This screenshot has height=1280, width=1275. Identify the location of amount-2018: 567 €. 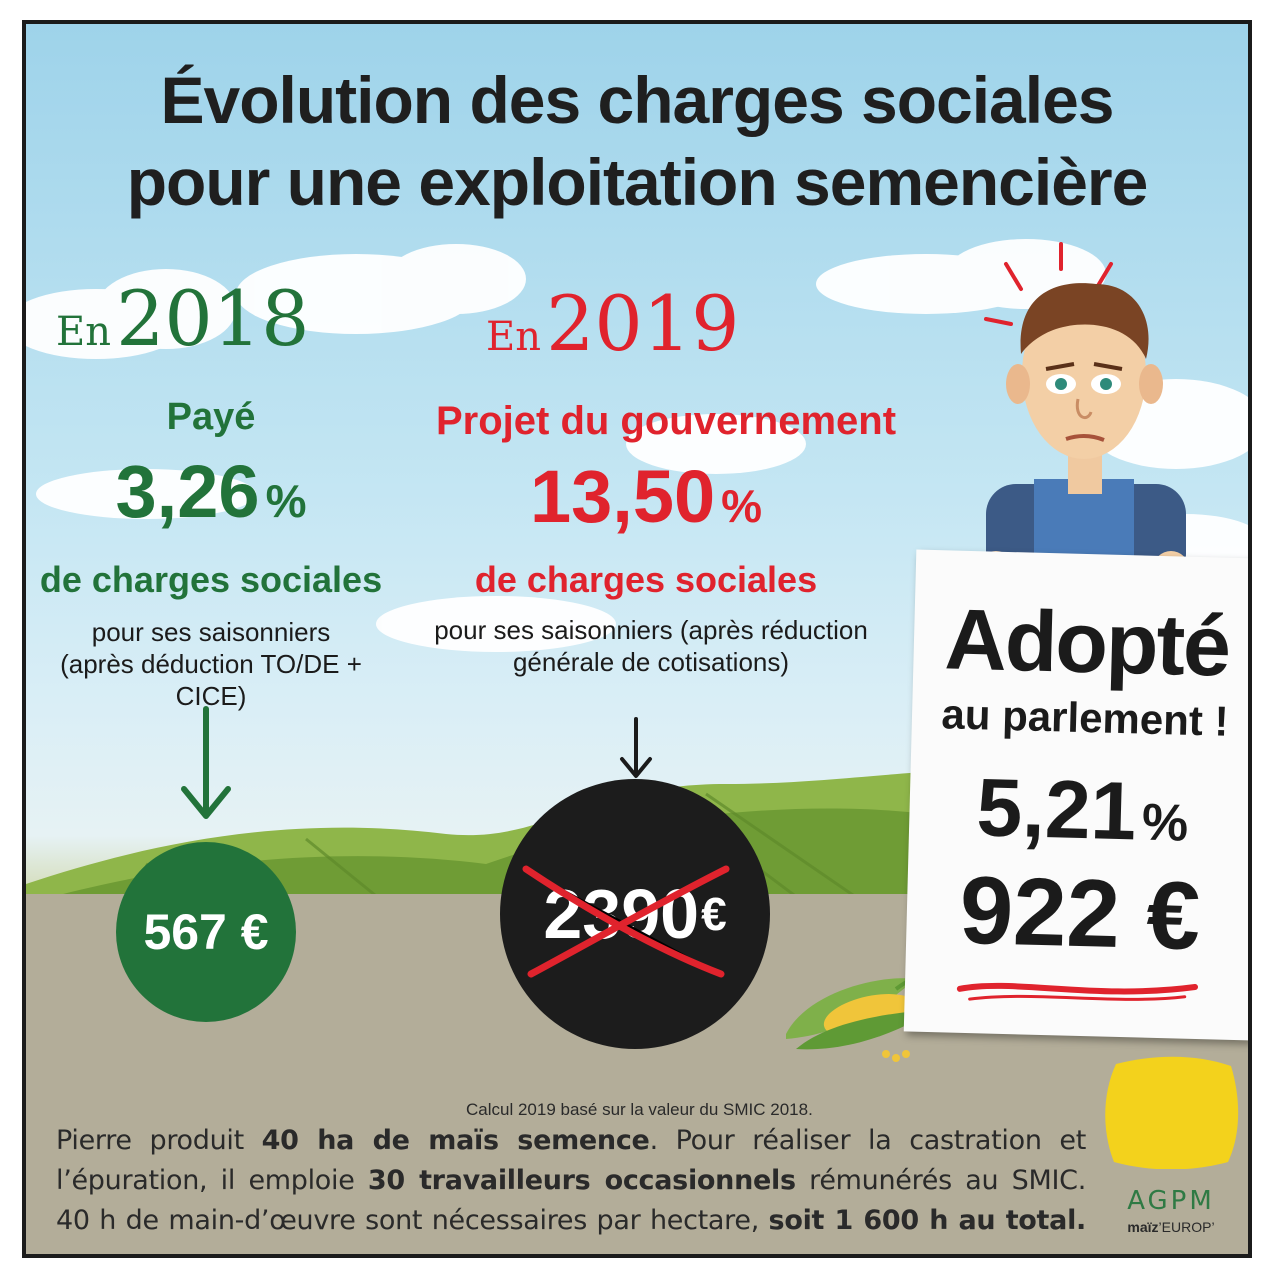
(206, 932).